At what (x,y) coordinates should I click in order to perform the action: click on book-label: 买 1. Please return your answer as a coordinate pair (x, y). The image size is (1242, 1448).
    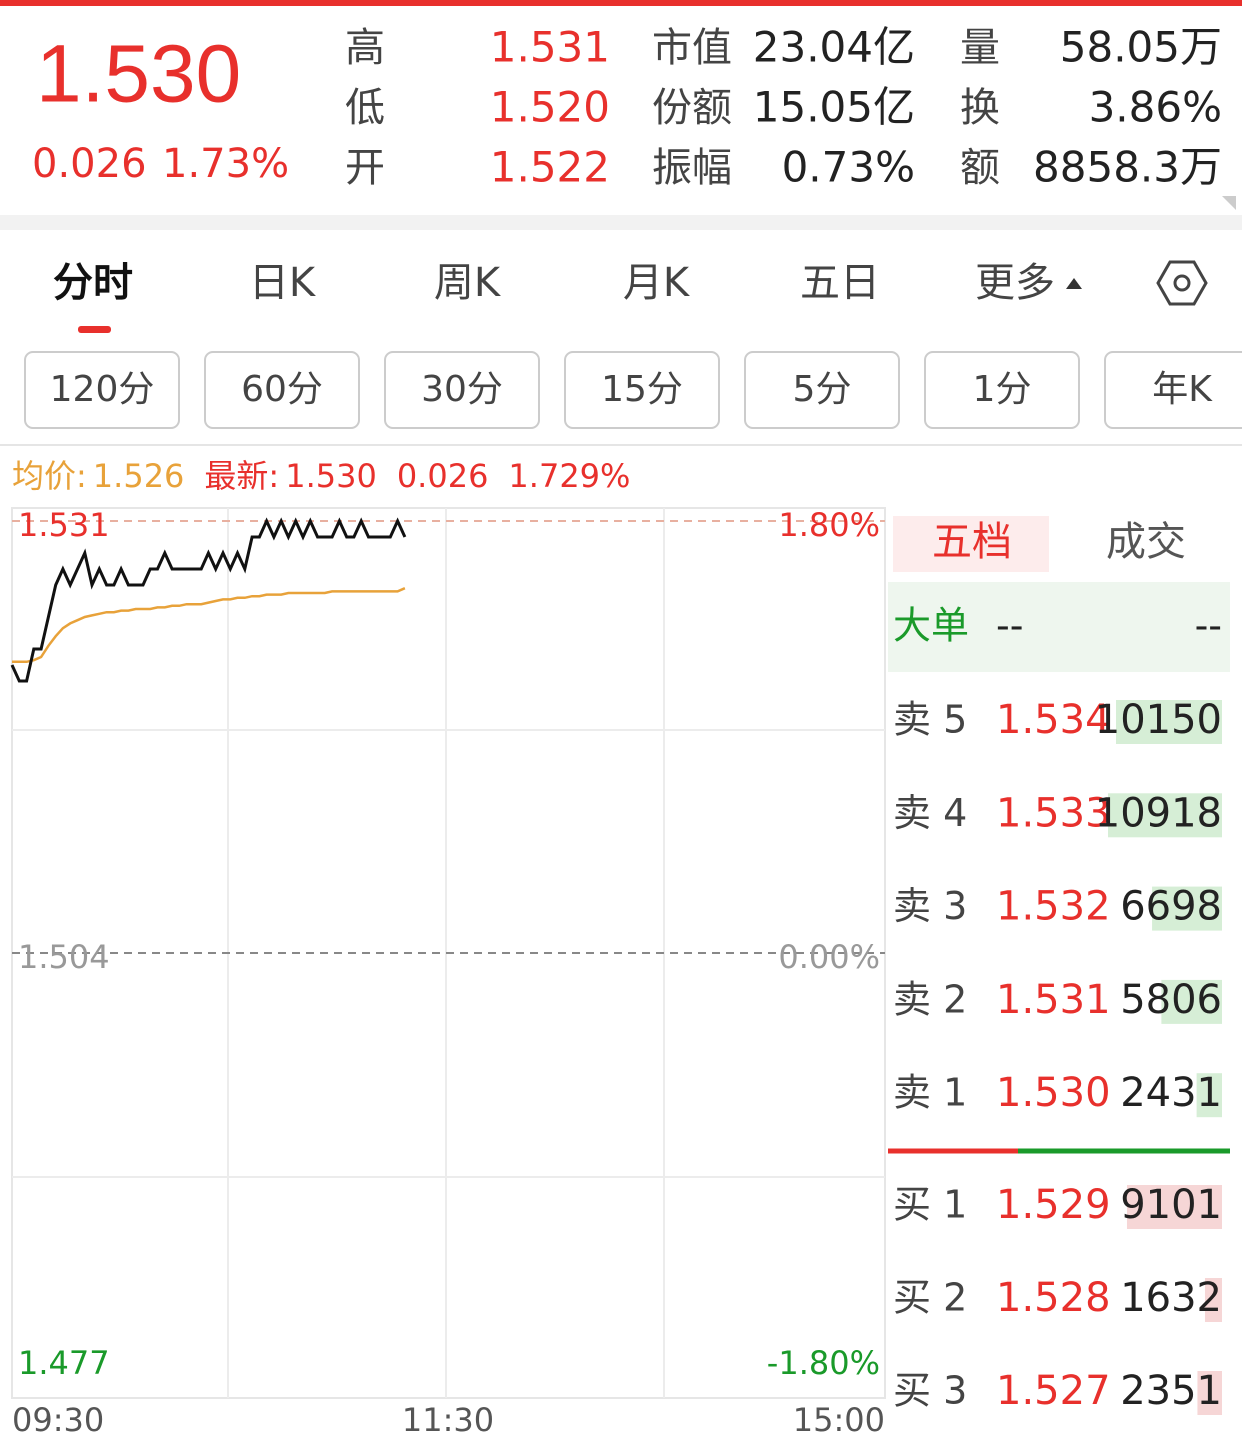
    Looking at the image, I should click on (930, 1205).